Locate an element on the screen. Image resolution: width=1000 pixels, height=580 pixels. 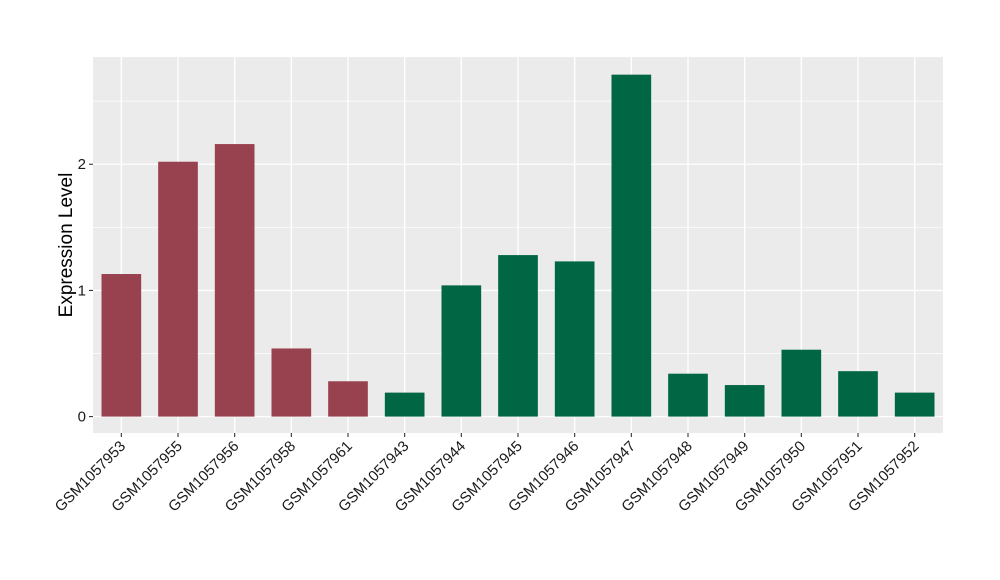
y-tick-label: 0 is located at coordinates (82, 417).